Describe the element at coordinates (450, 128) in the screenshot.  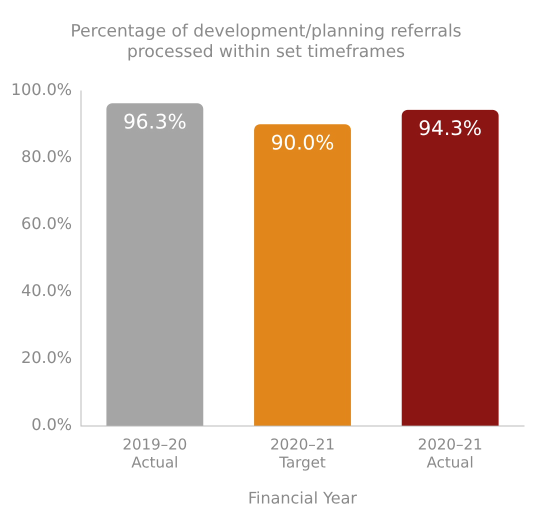
I see `data-label: 94.3%` at that location.